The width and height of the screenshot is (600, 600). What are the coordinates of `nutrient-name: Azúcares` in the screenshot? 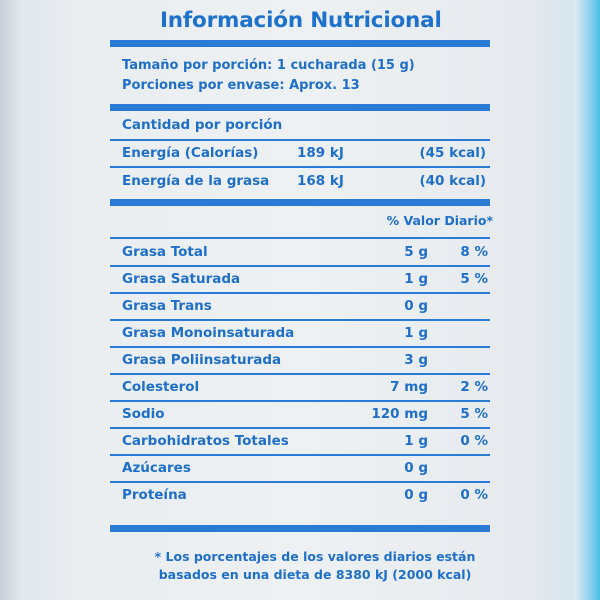 It's located at (156, 468).